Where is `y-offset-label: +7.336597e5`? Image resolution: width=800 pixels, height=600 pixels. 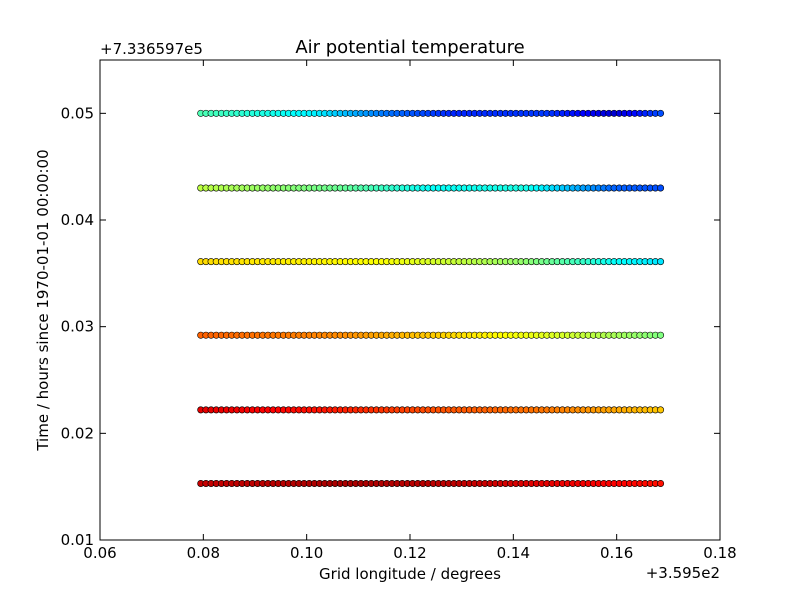 y-offset-label: +7.336597e5 is located at coordinates (151, 49).